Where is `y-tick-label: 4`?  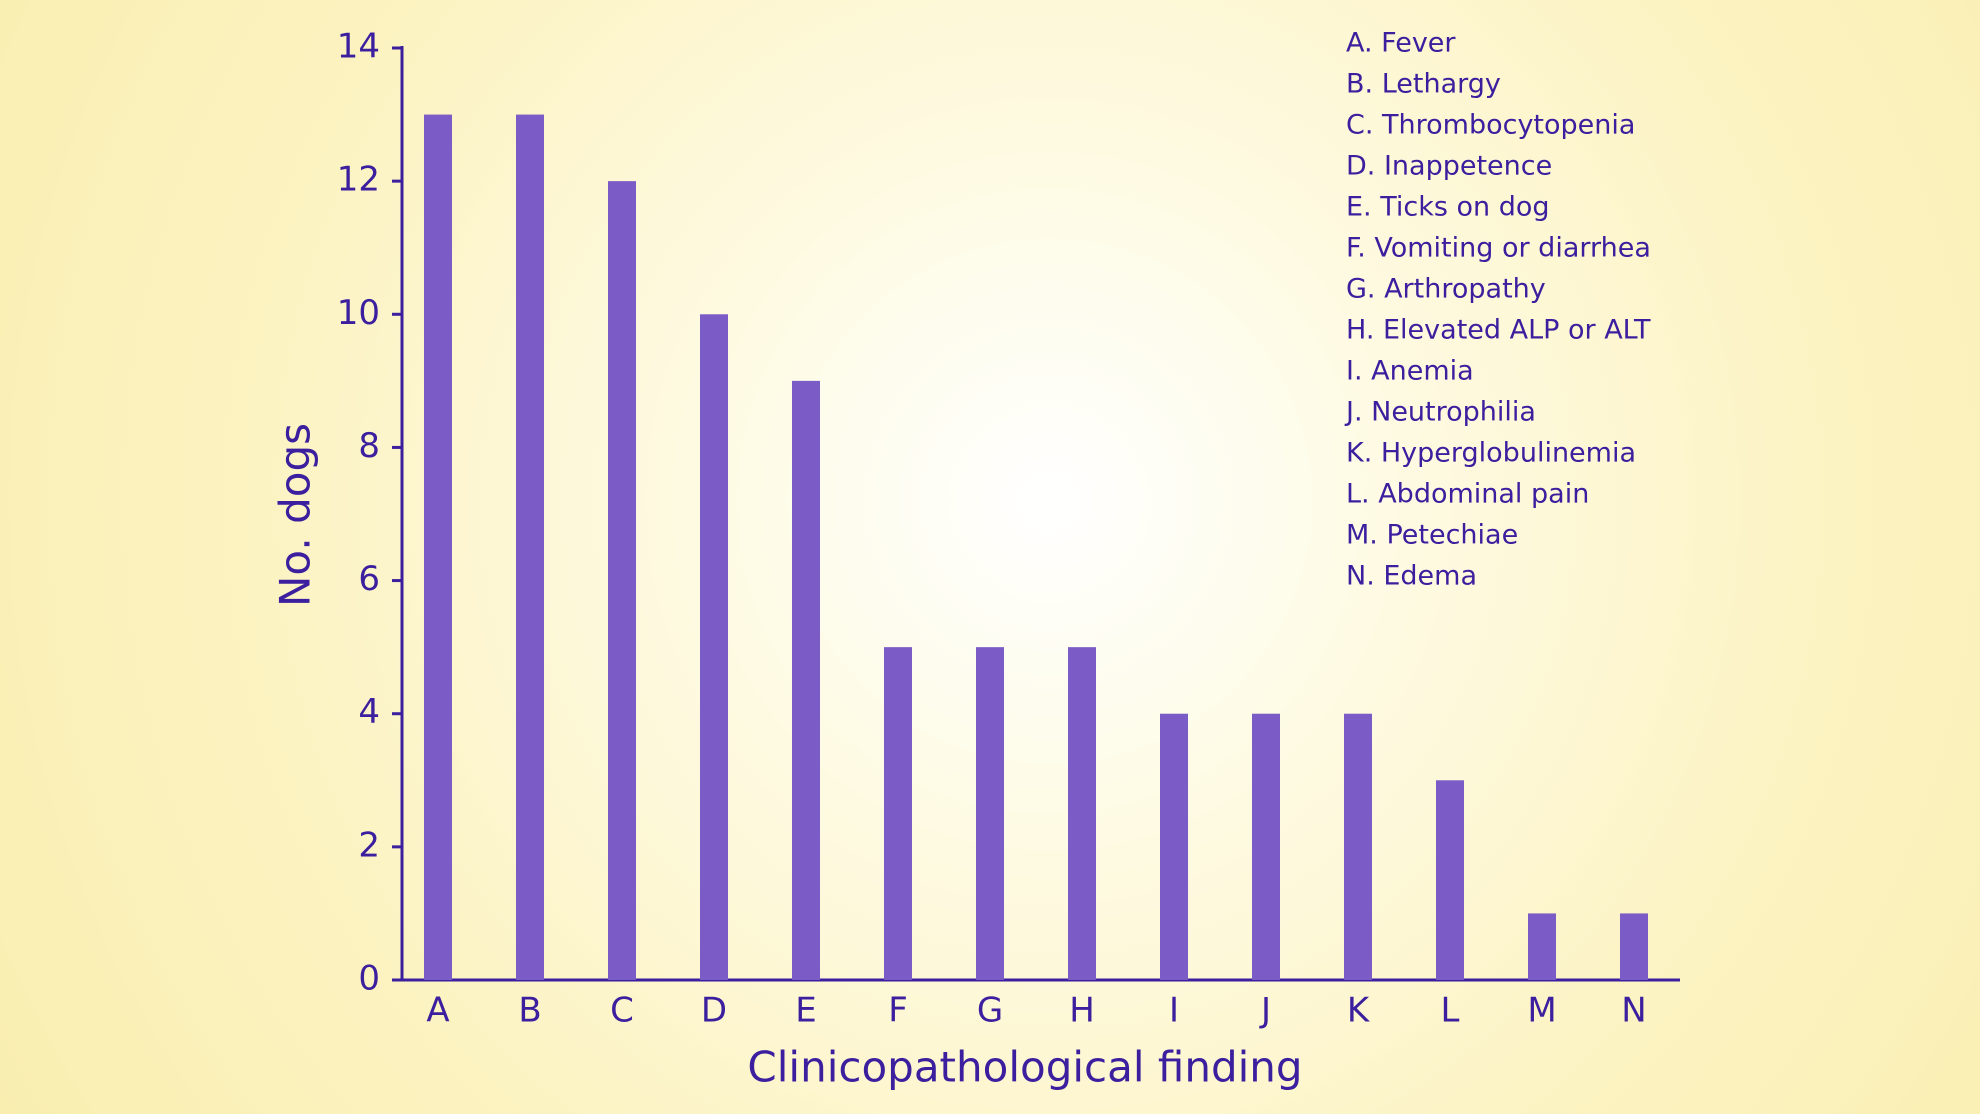 y-tick-label: 4 is located at coordinates (369, 712).